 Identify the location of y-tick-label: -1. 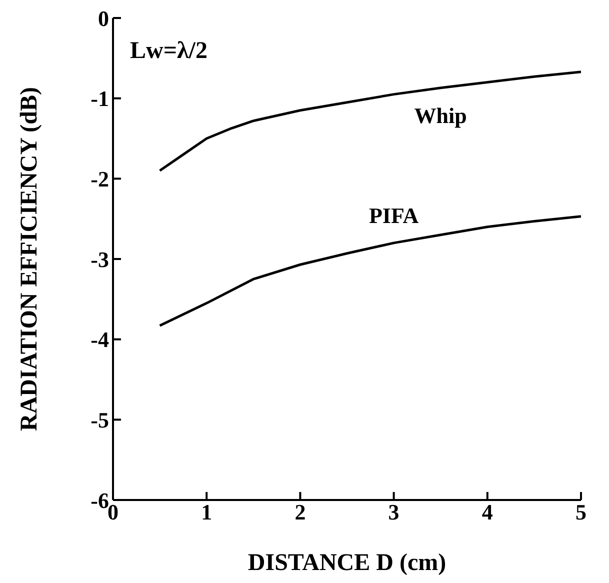
(99, 99).